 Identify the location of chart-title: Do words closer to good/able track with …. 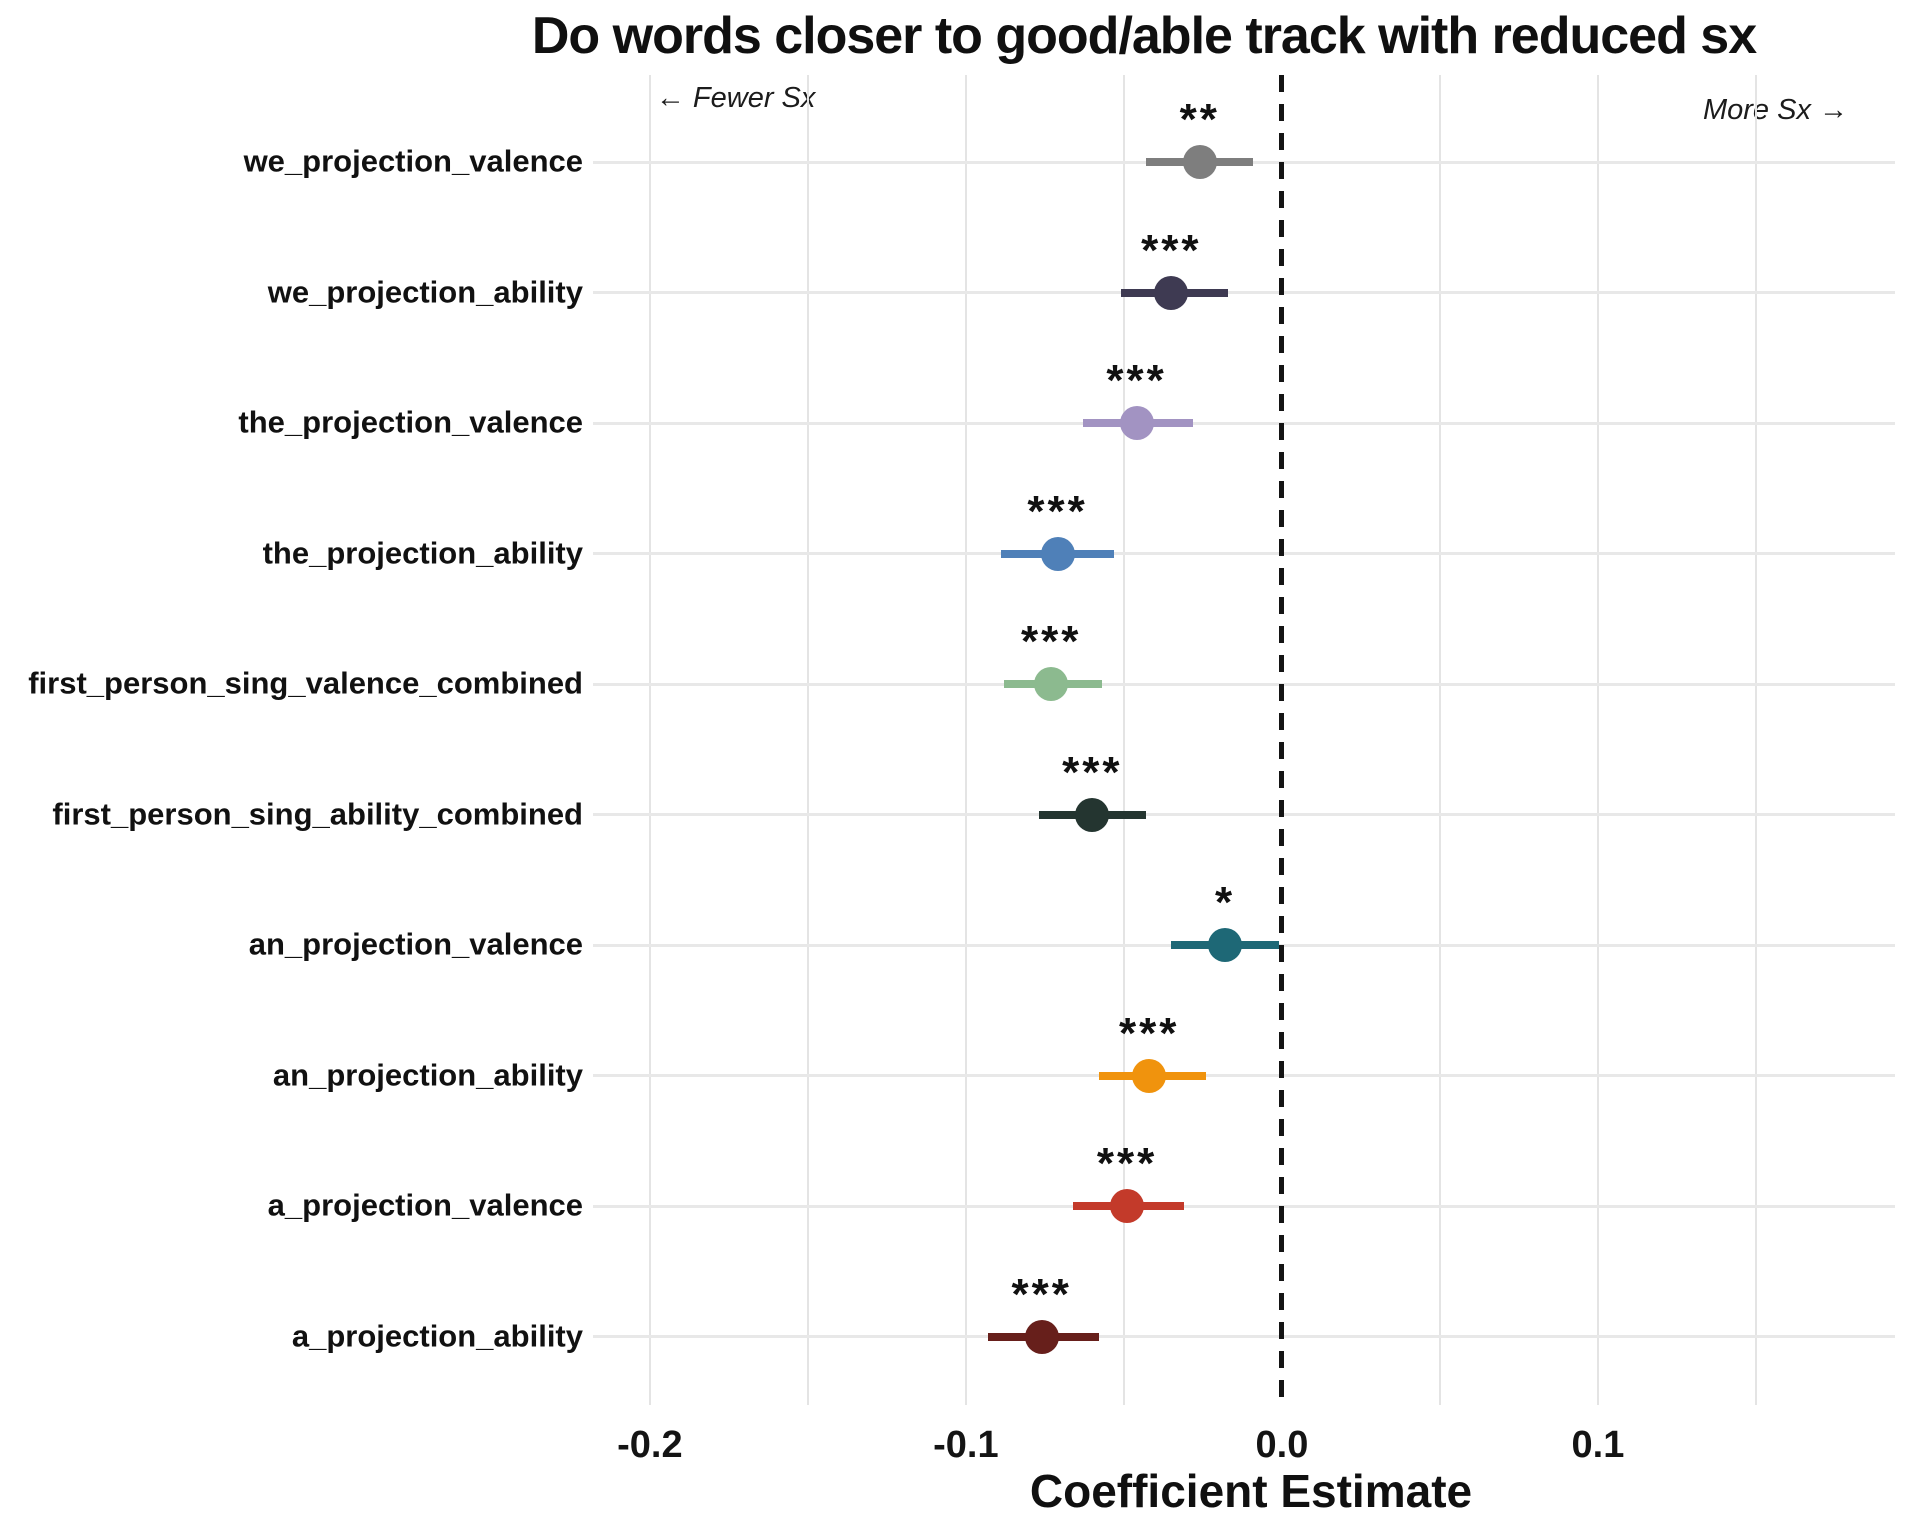
(1144, 36).